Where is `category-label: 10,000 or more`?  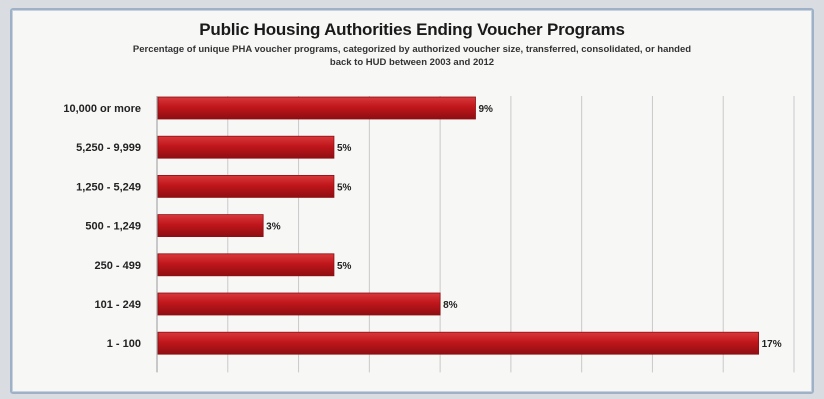 category-label: 10,000 or more is located at coordinates (102, 109).